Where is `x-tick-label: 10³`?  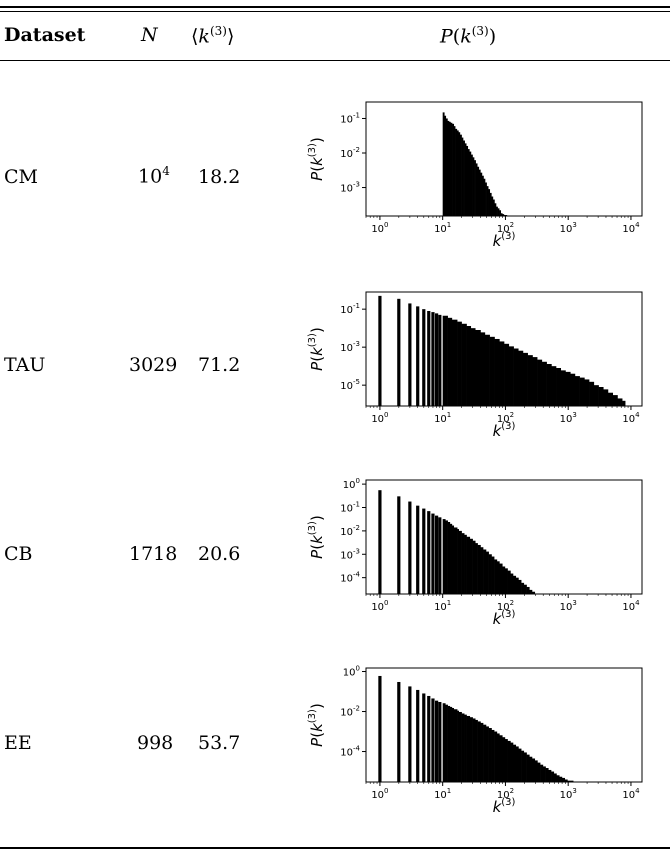 x-tick-label: 10³ is located at coordinates (568, 606).